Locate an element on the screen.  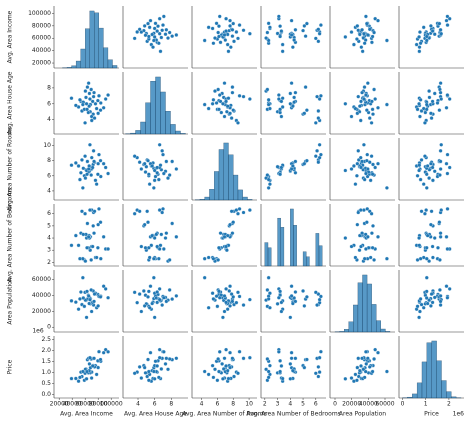
y-tick-label: 1.0 is located at coordinates (46, 372).